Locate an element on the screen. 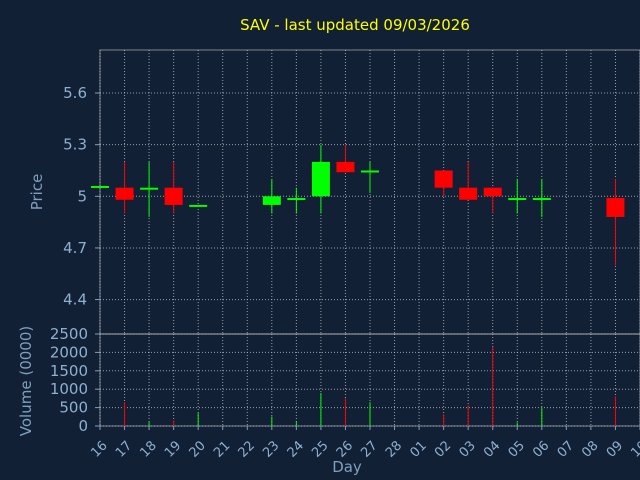 This screenshot has width=640, height=480. price-tick-label: 5.6 is located at coordinates (75, 93).